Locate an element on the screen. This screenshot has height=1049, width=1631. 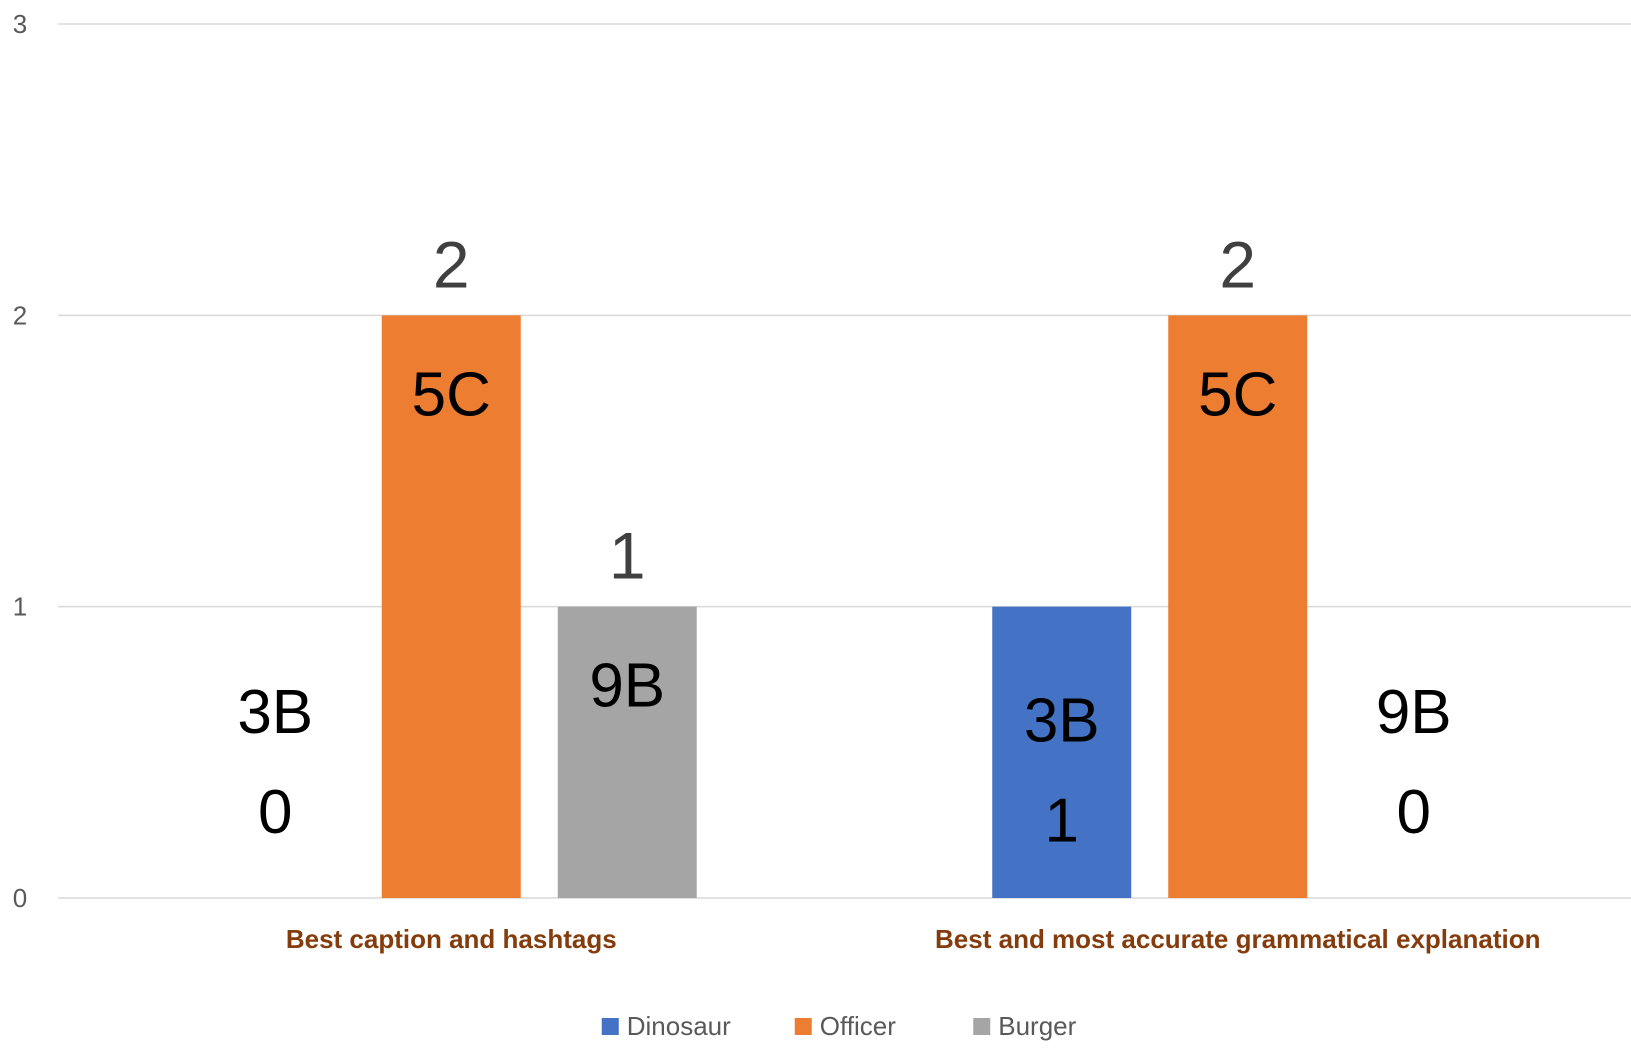
bar-dinosaur is located at coordinates (1062, 752).